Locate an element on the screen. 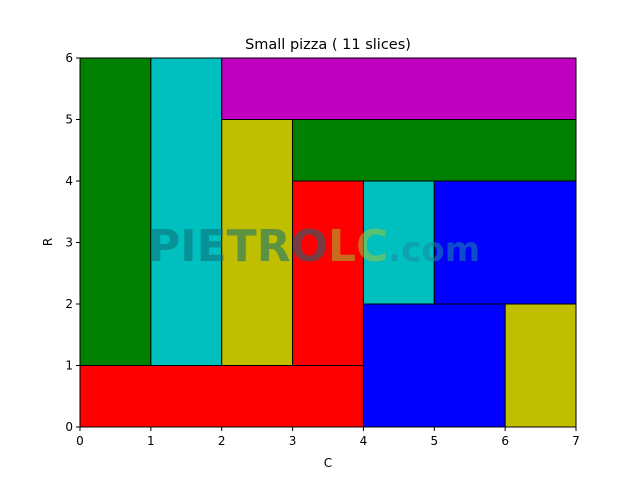 Image resolution: width=640 pixels, height=480 pixels. x-tick-label-0: 0 is located at coordinates (80, 441).